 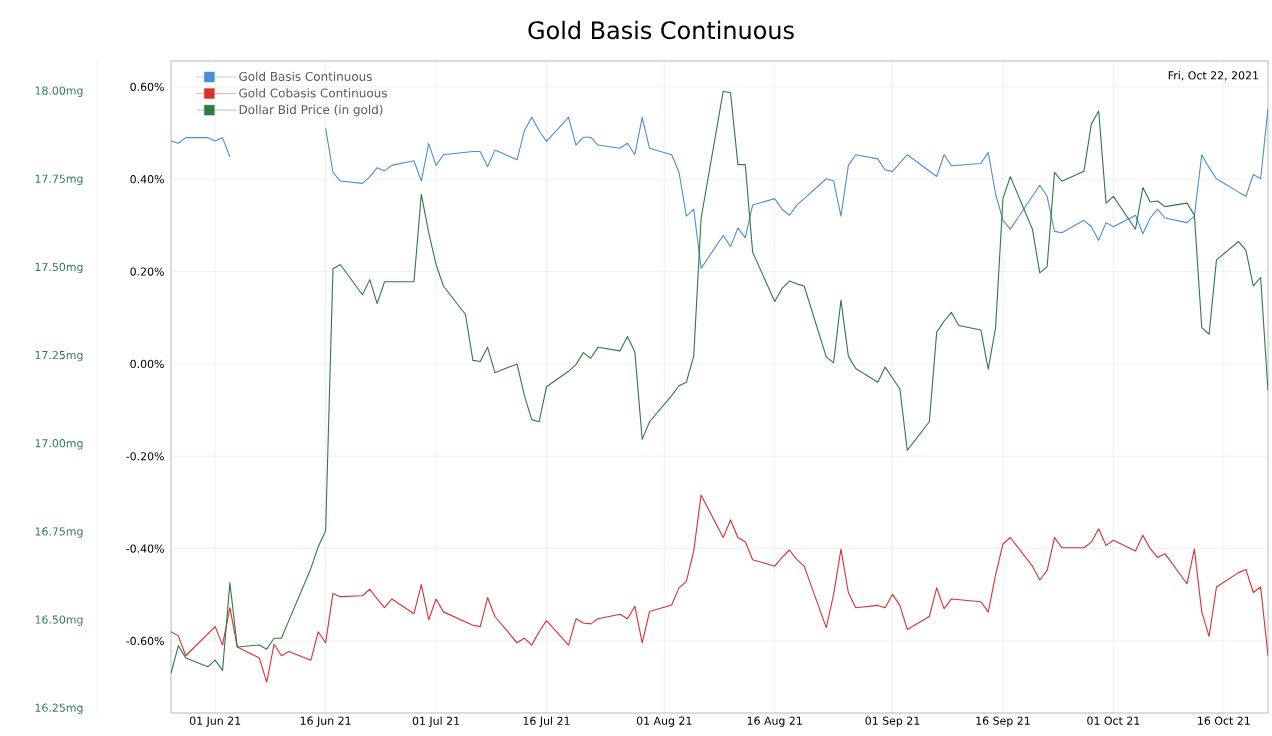 What do you see at coordinates (59, 444) in the screenshot?
I see `y2-tick-label: 17.00mg` at bounding box center [59, 444].